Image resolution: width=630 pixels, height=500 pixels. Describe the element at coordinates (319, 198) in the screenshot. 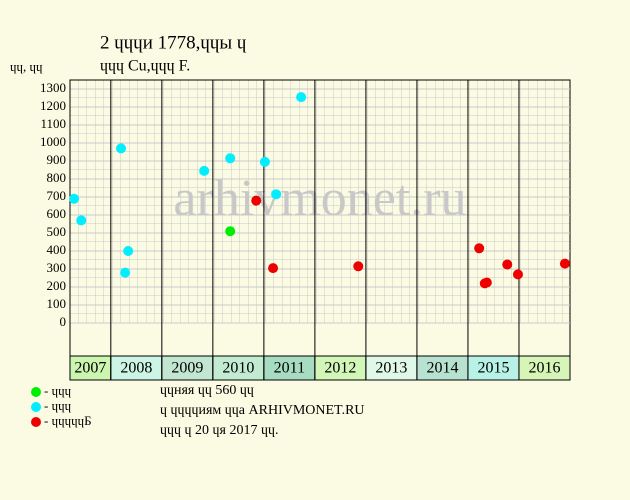

I see `watermark: arhivmonet.ru` at that location.